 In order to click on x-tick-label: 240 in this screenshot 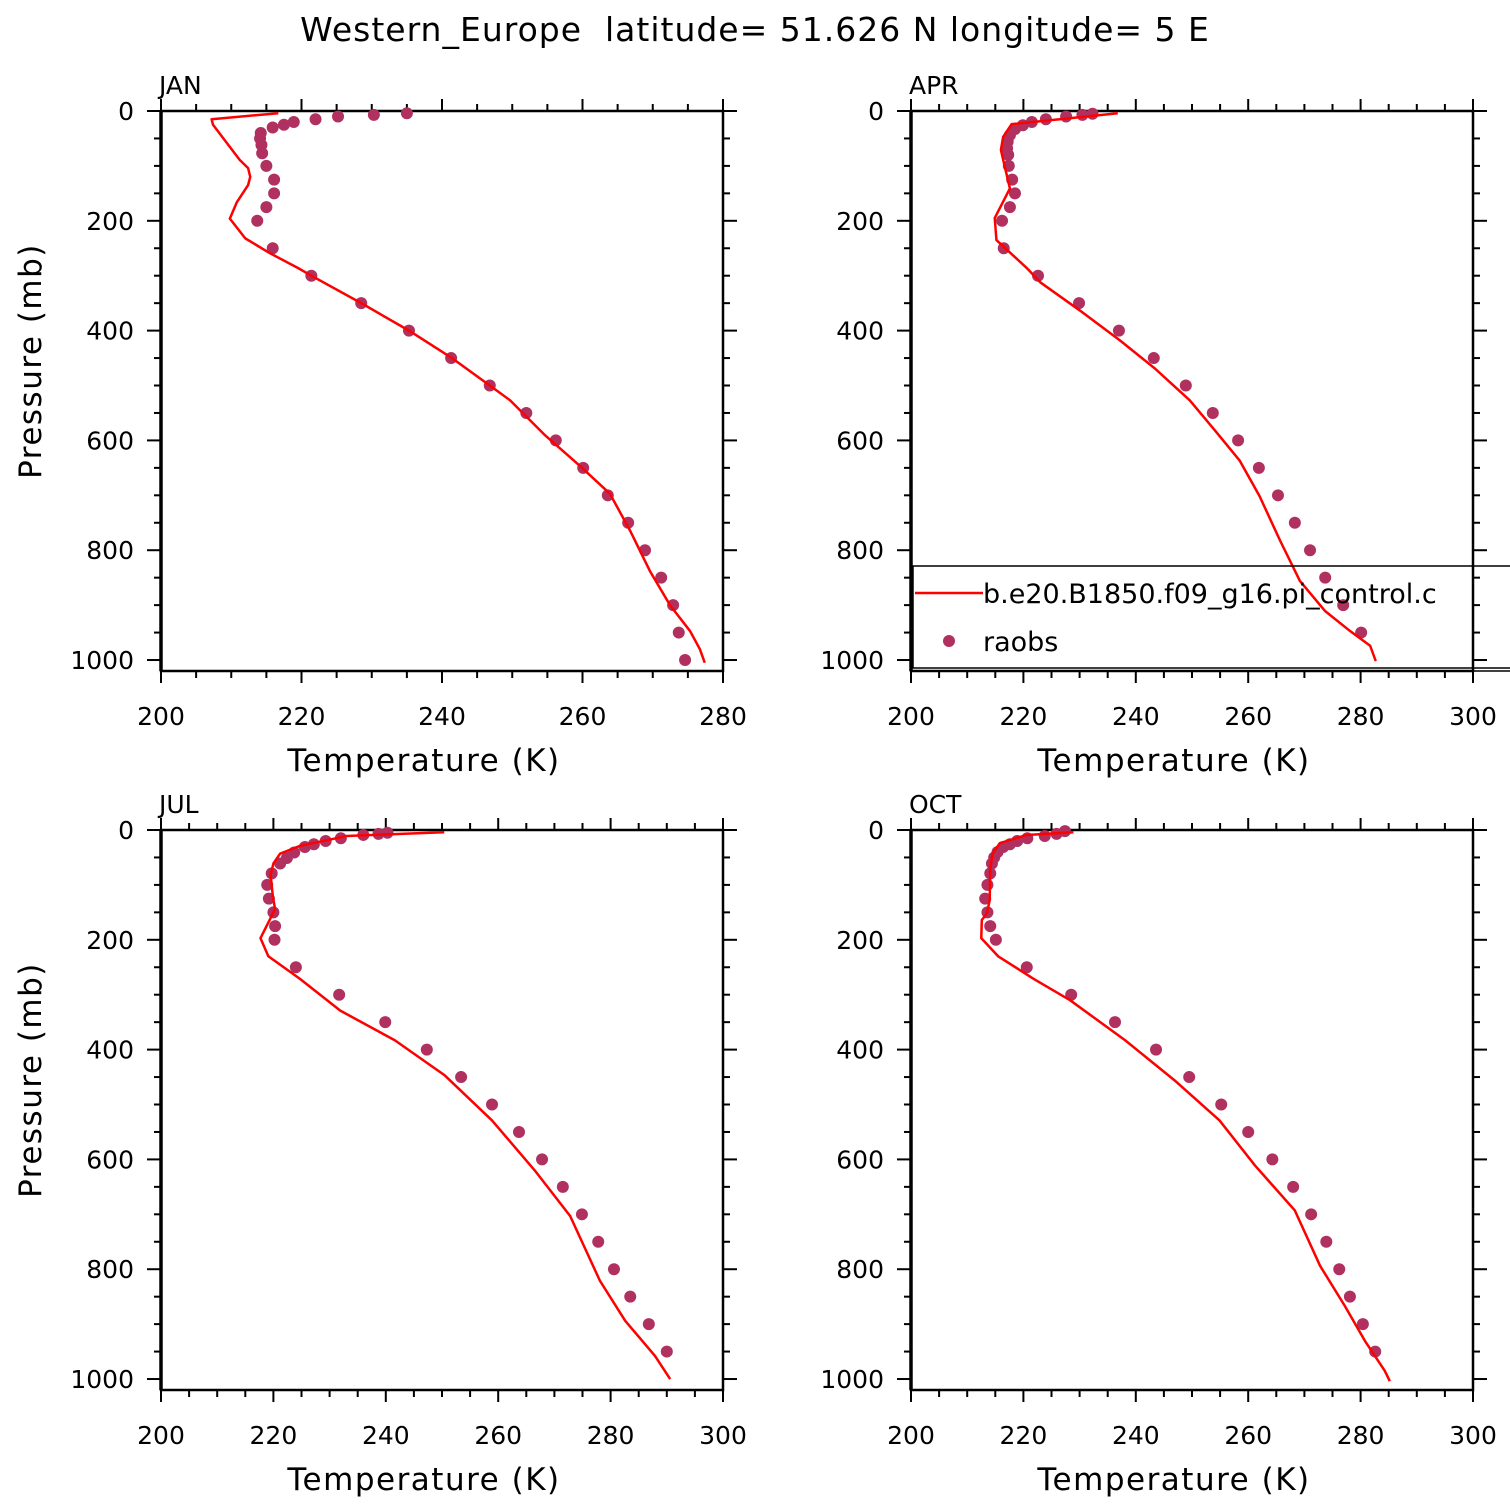, I will do `click(442, 716)`.